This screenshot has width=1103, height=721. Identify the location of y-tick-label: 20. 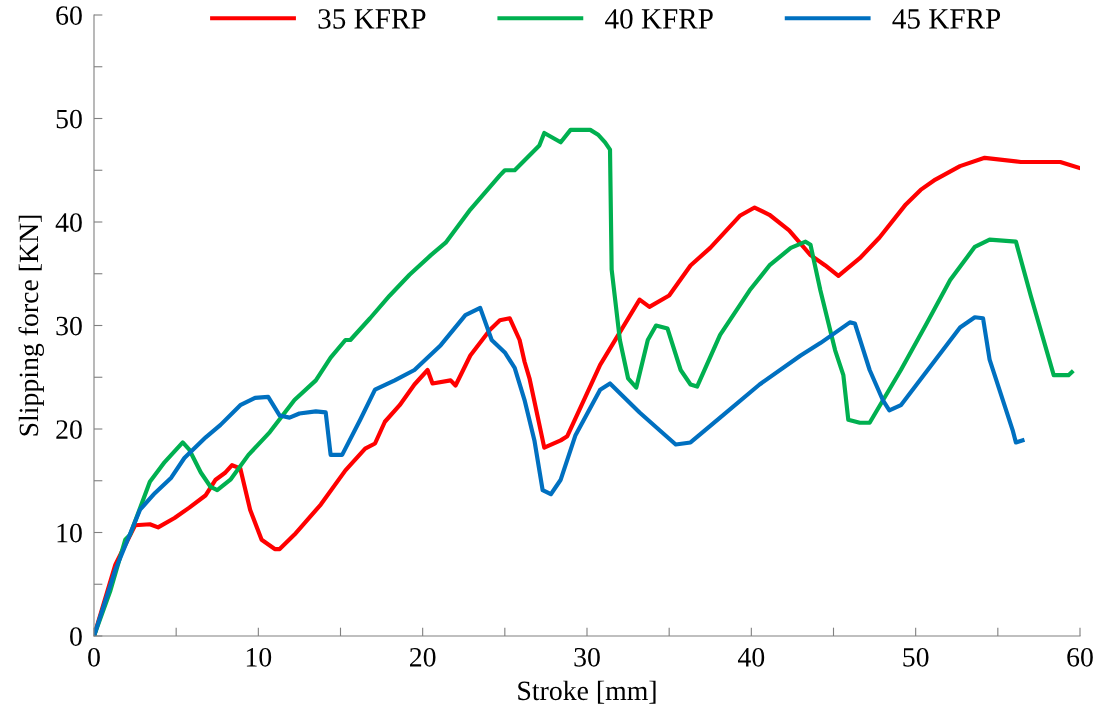
(69, 429).